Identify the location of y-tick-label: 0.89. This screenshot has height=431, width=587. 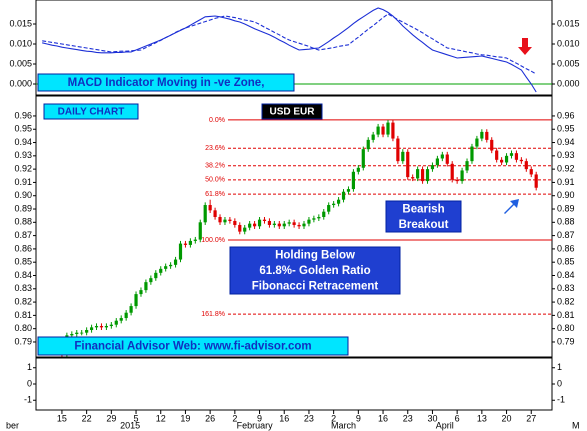
(566, 208).